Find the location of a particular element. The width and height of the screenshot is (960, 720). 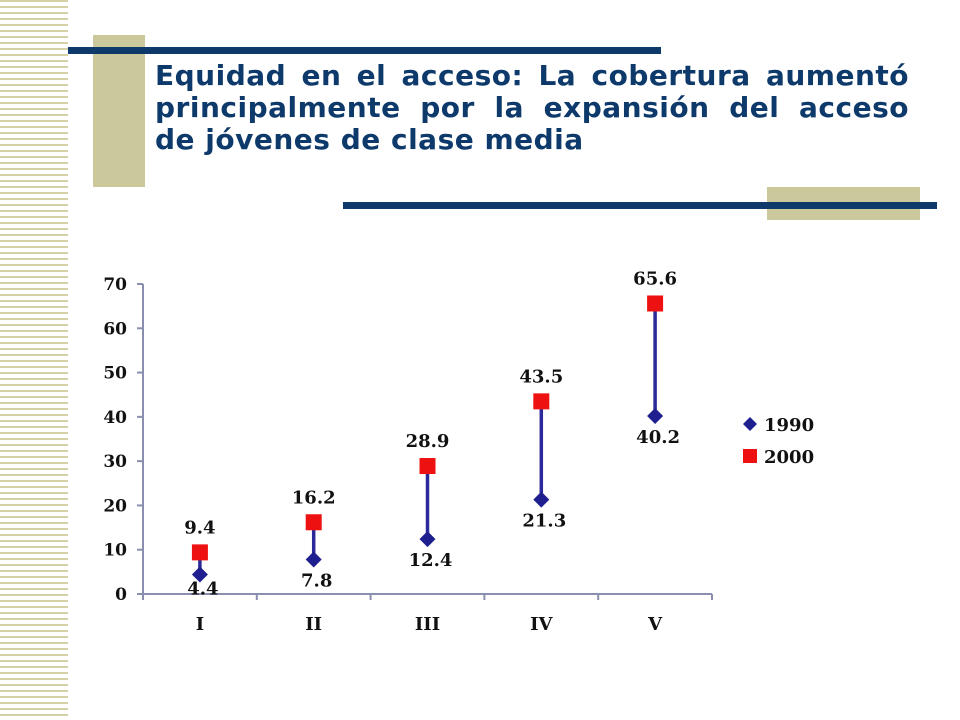

legend-marker-2000 is located at coordinates (750, 456).